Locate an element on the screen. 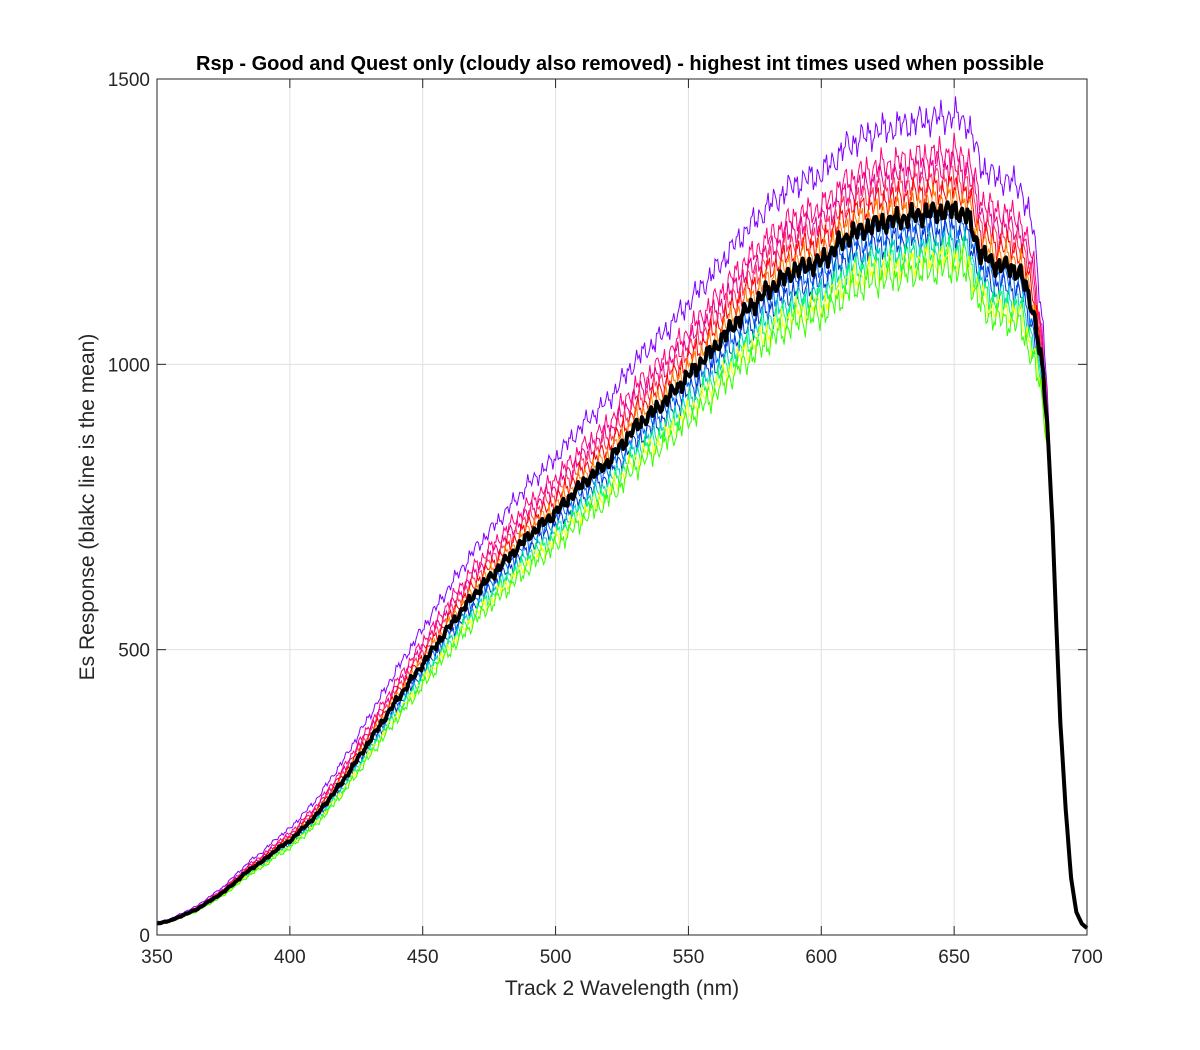 The width and height of the screenshot is (1200, 1050). x-tick-label: 700 is located at coordinates (1087, 957).